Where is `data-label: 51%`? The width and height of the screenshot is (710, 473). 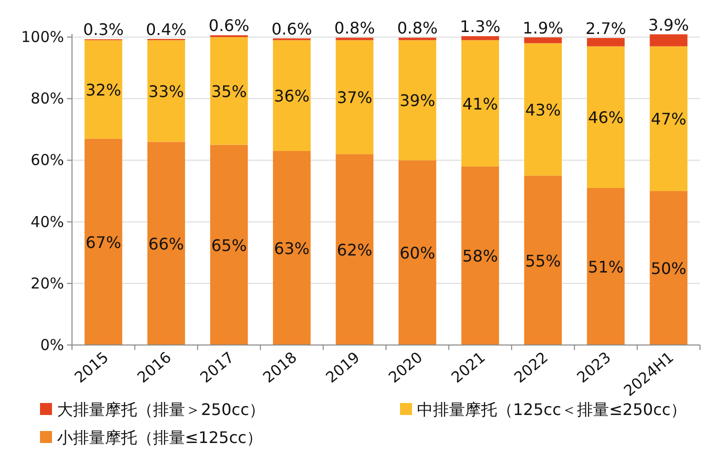
data-label: 51% is located at coordinates (606, 266).